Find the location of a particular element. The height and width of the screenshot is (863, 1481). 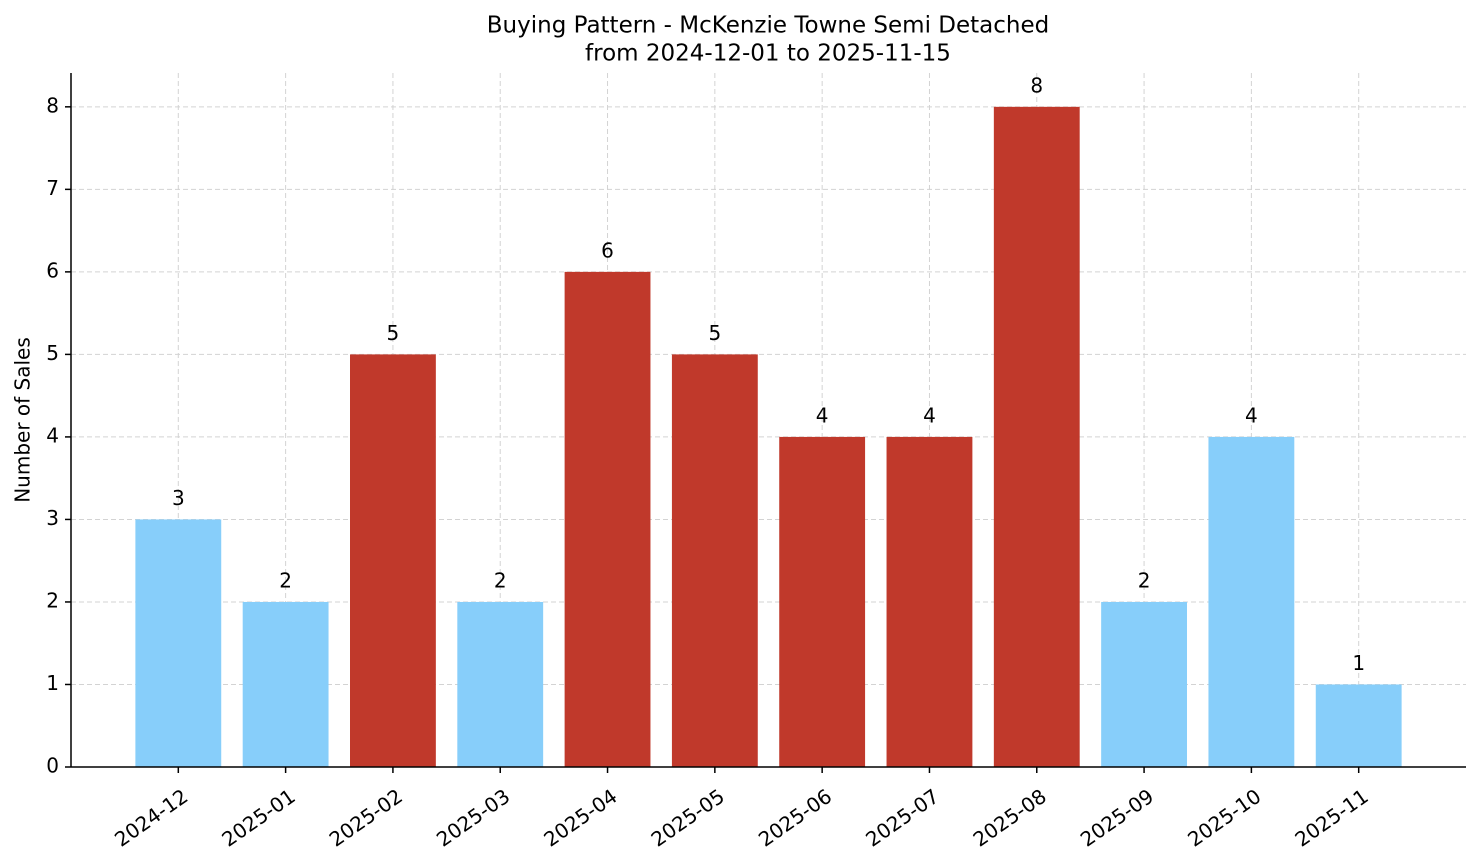

y-tick-label: 3 is located at coordinates (52, 518).